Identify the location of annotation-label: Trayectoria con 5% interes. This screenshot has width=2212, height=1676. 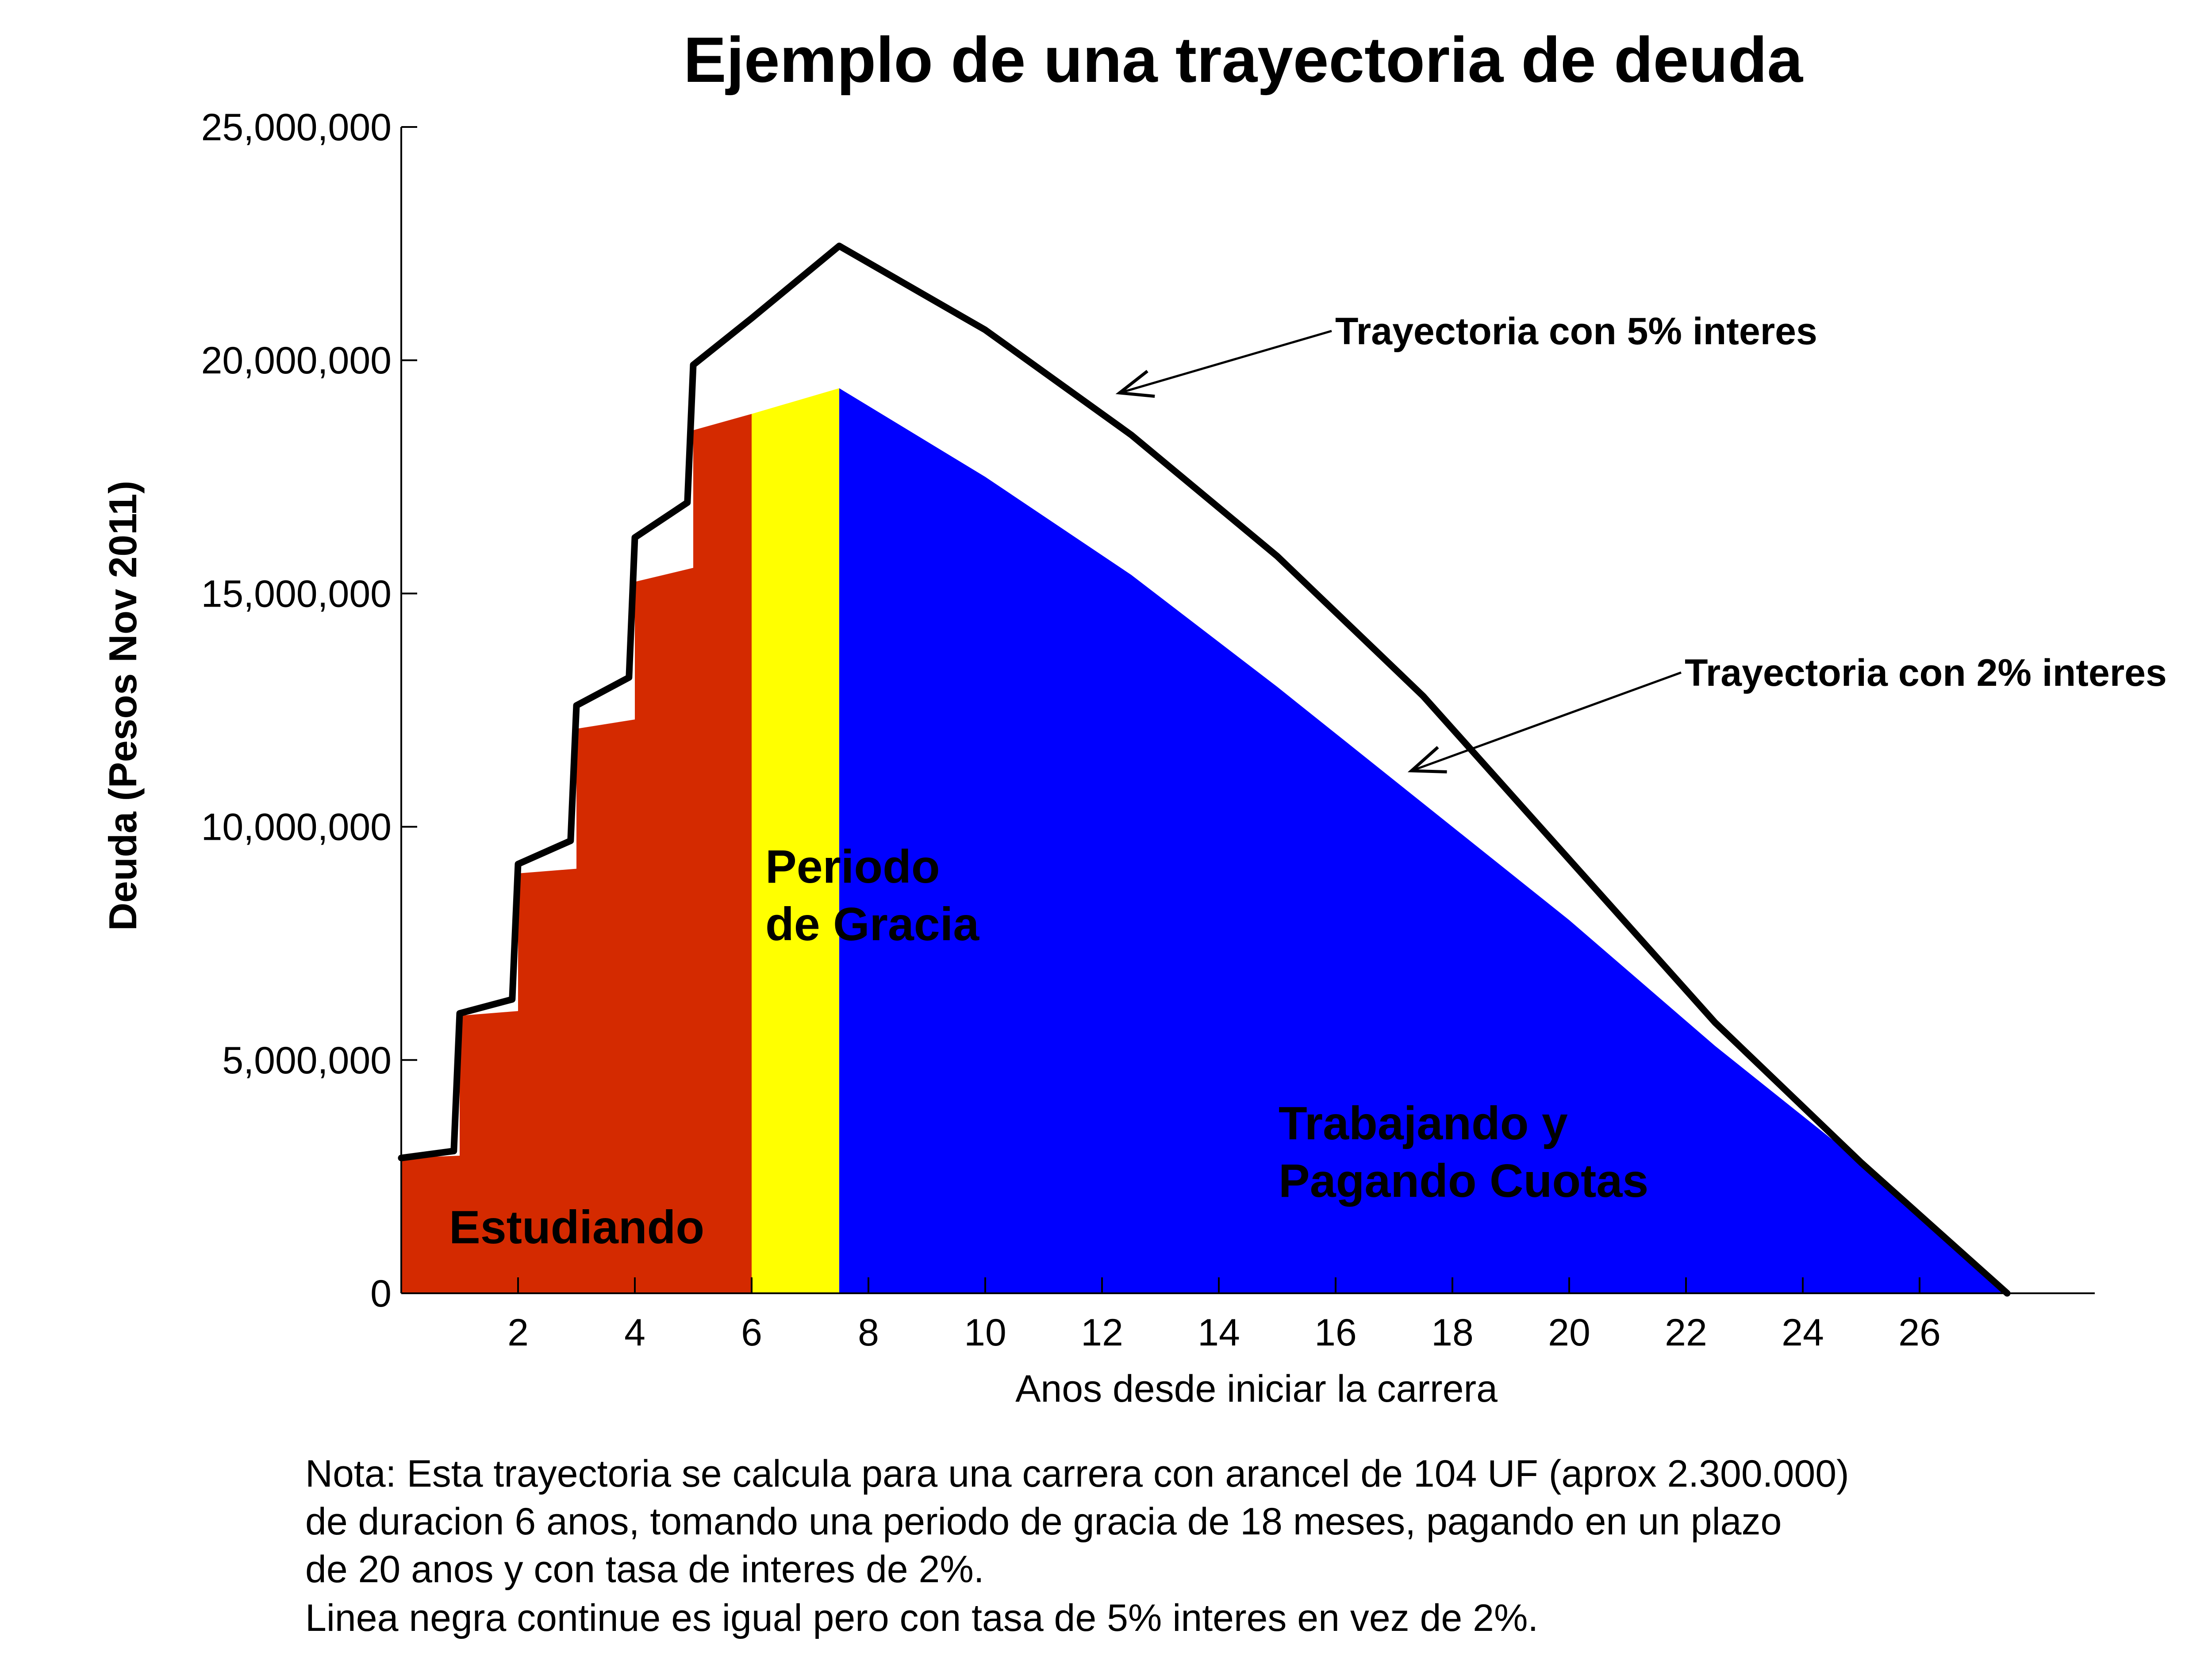
(1576, 331).